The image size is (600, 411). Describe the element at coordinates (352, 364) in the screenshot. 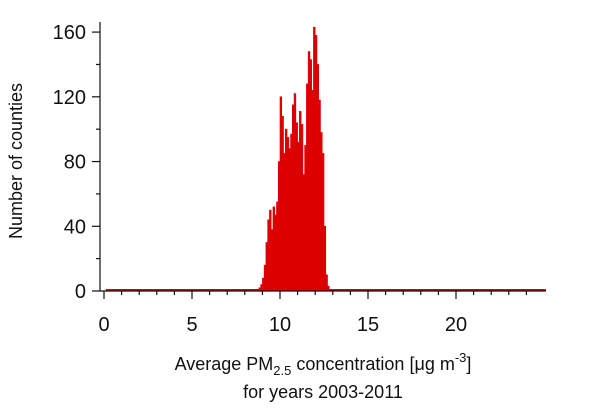

I see `x-axis-title-mid: concentration [` at that location.